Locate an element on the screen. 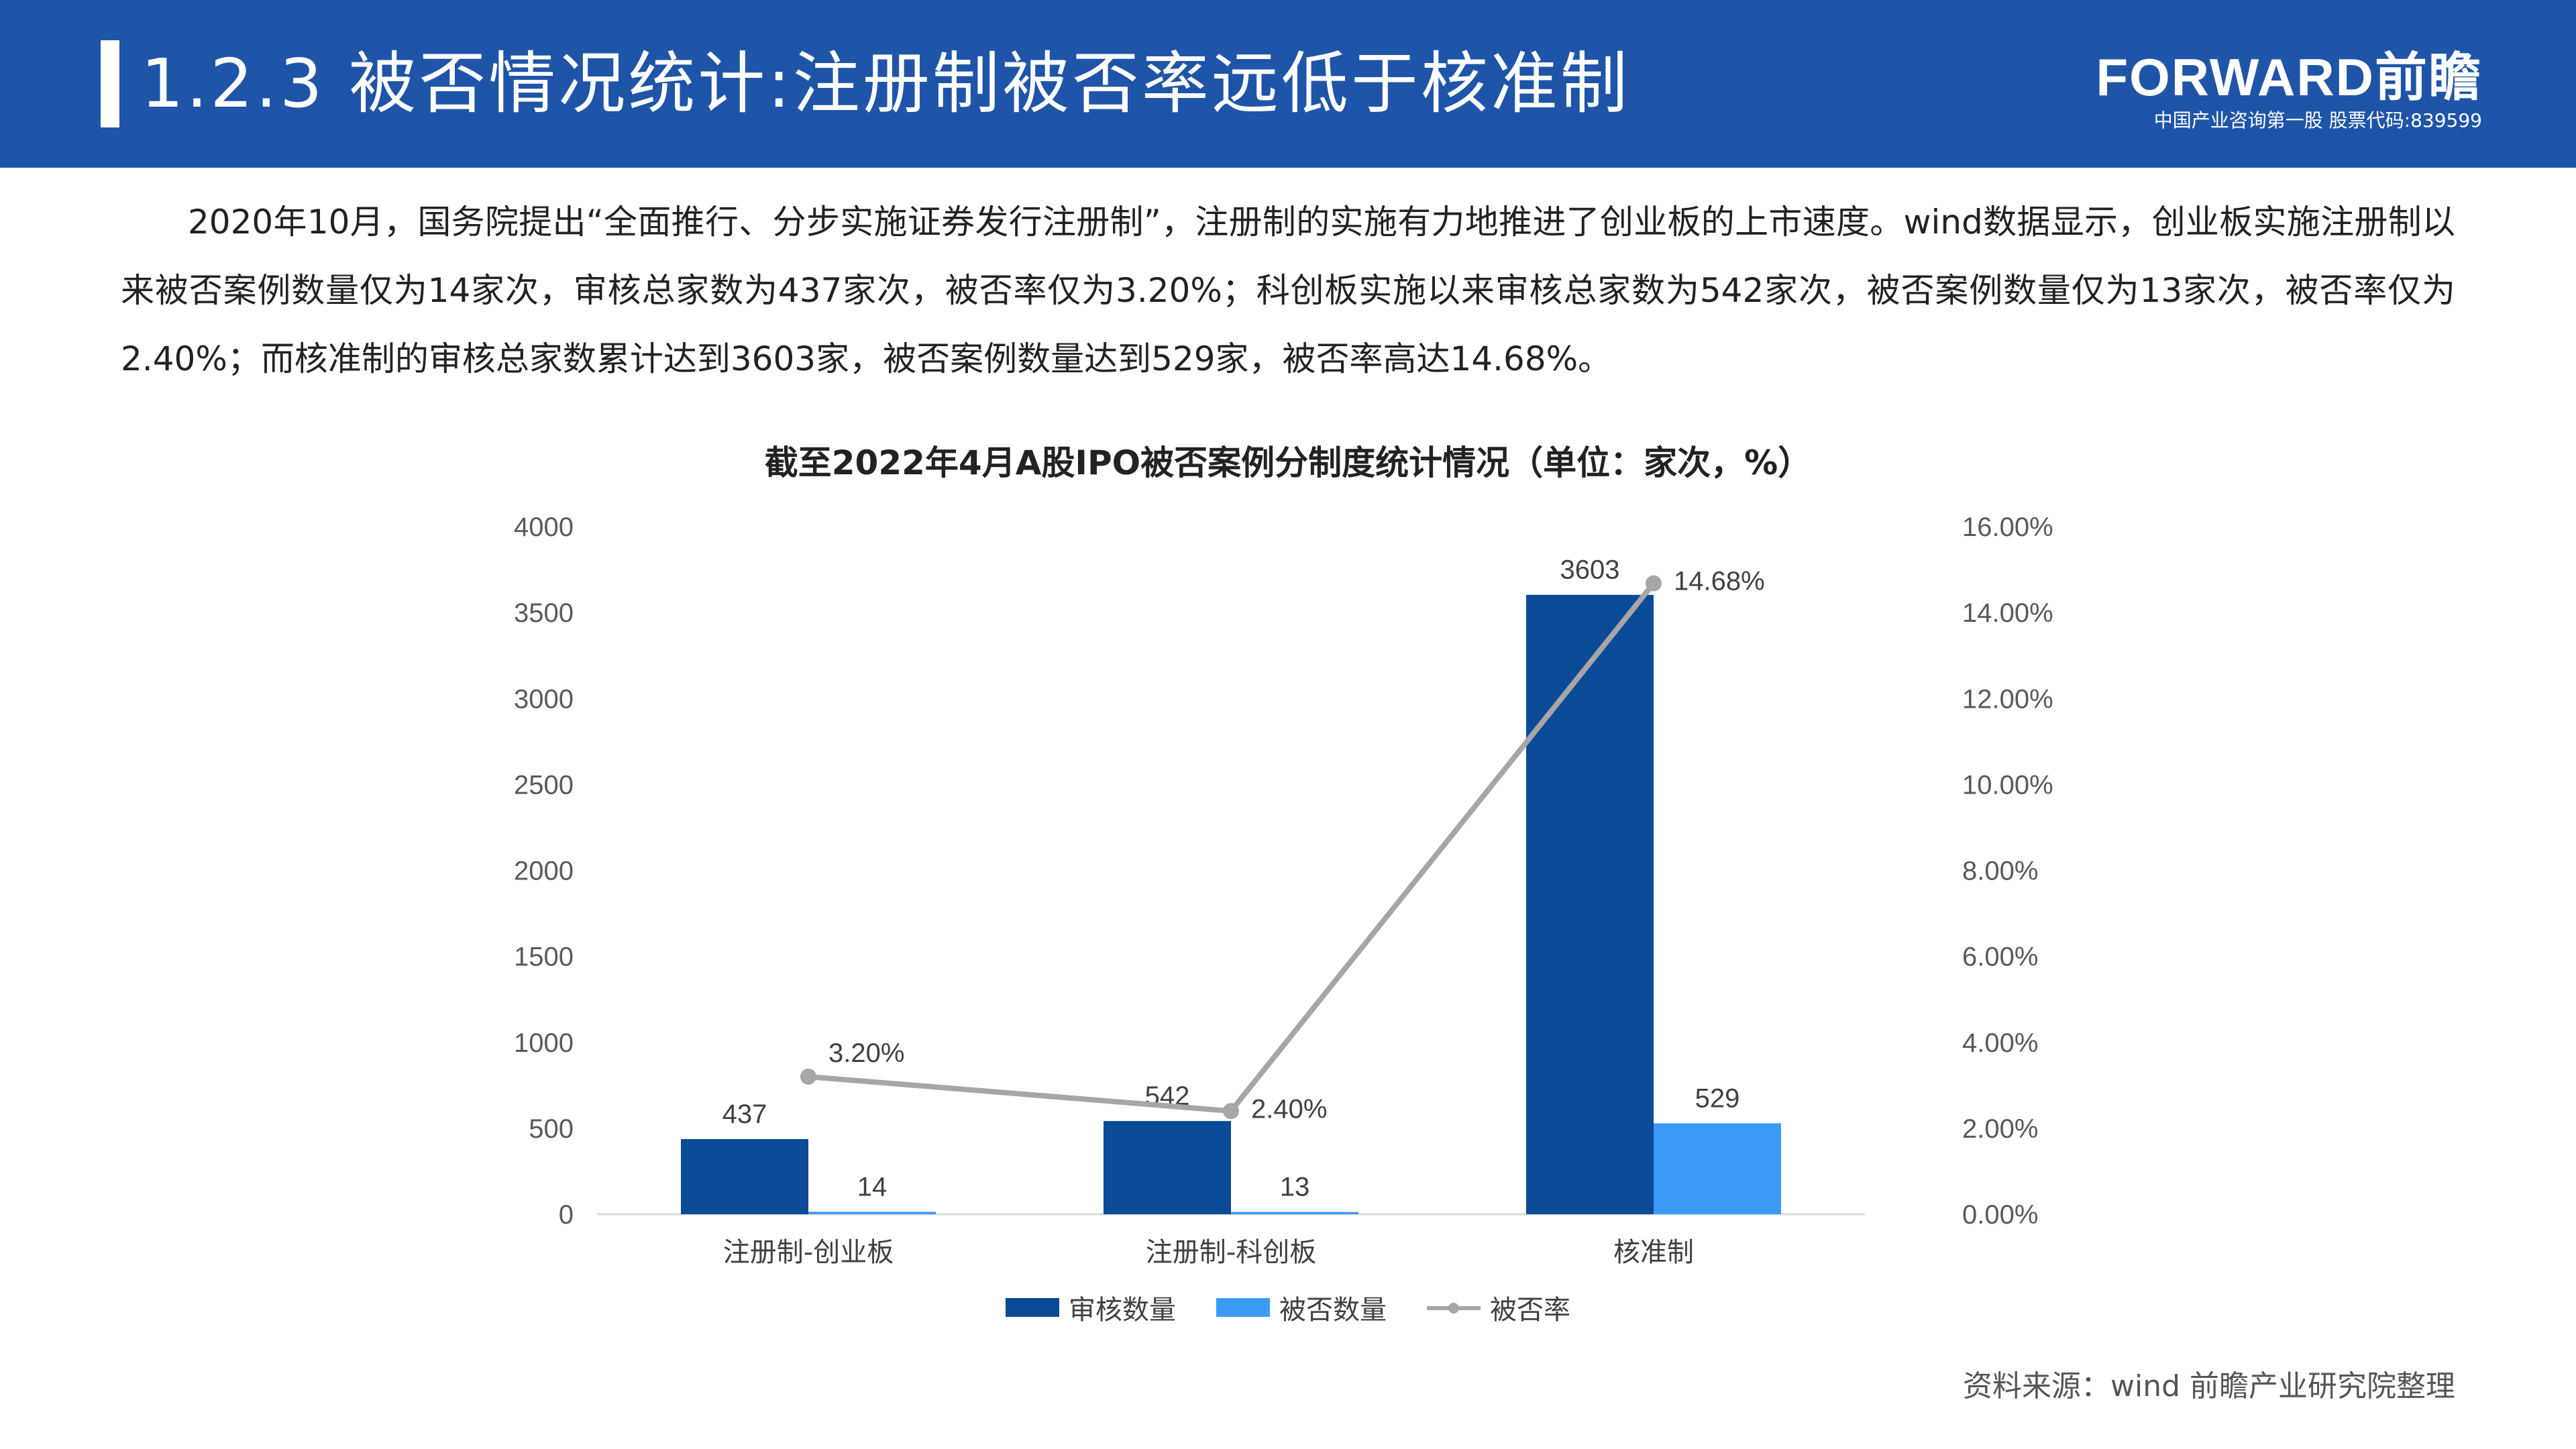 The width and height of the screenshot is (2576, 1449). left-tick-label: 4000 is located at coordinates (544, 527).